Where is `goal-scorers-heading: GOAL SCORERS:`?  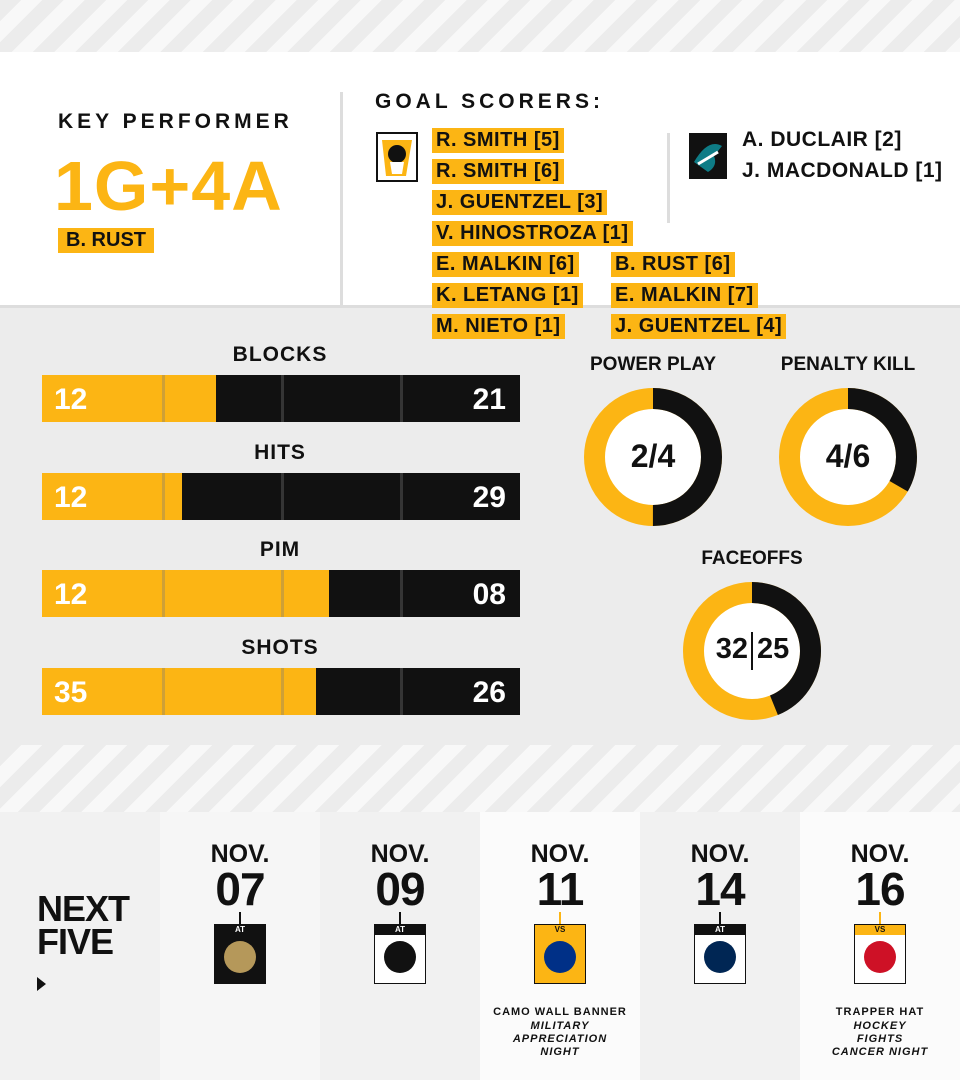
goal-scorers-heading: GOAL SCORERS: is located at coordinates (489, 101).